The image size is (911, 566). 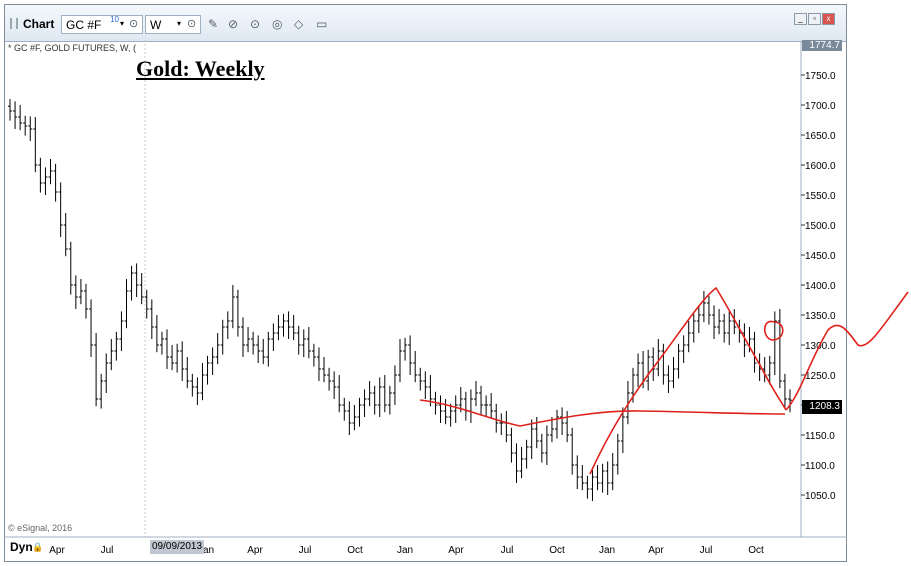 I want to click on lock-icon: 🔒, so click(x=38, y=547).